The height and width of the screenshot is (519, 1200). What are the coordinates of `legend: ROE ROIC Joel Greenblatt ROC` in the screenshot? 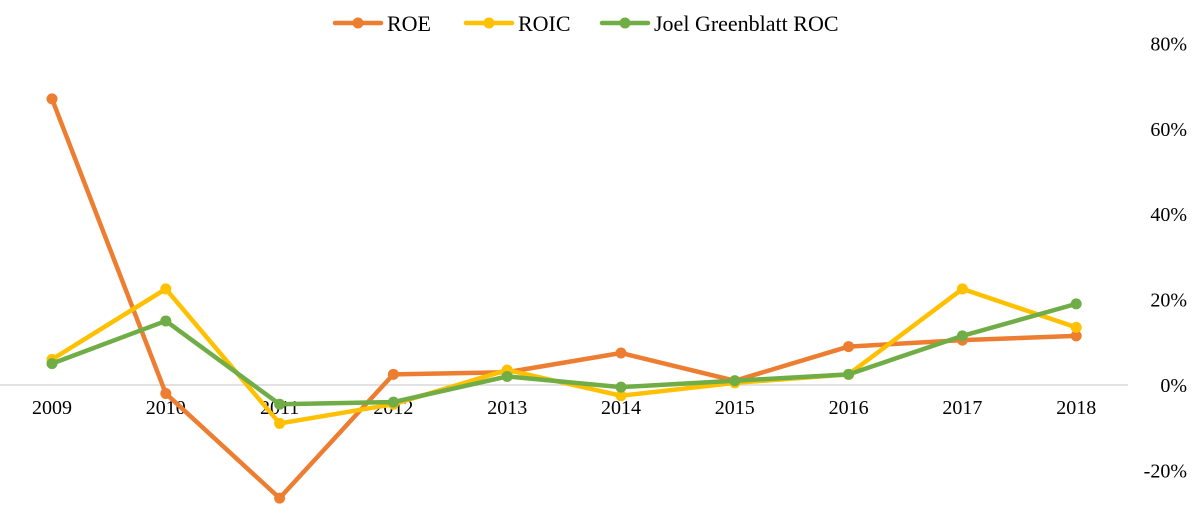 It's located at (585, 23).